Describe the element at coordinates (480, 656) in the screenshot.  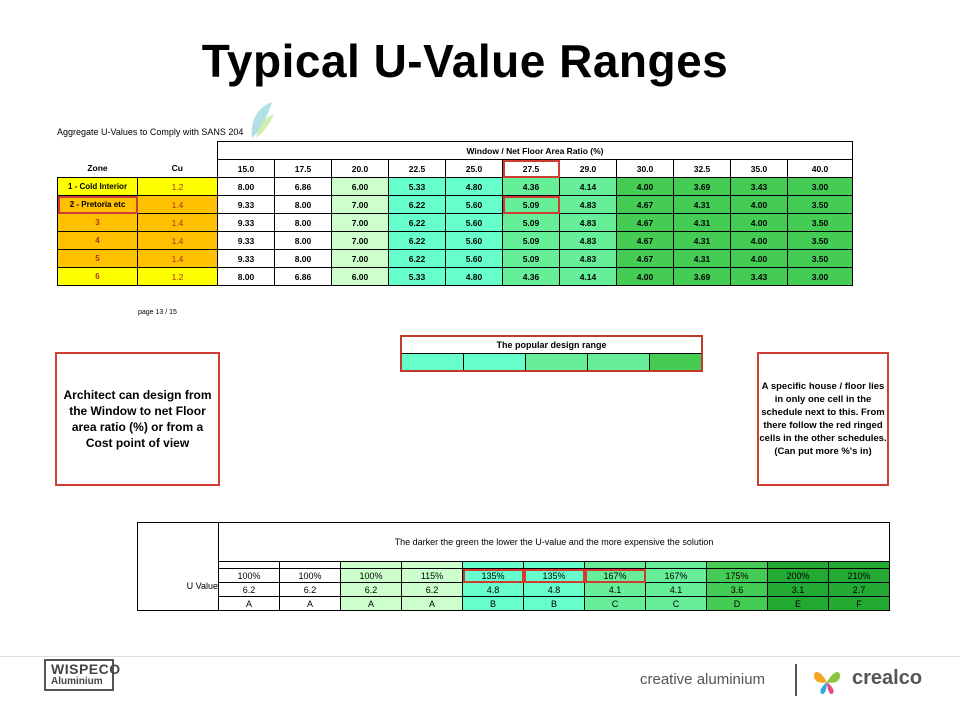
I see `footer-divider` at that location.